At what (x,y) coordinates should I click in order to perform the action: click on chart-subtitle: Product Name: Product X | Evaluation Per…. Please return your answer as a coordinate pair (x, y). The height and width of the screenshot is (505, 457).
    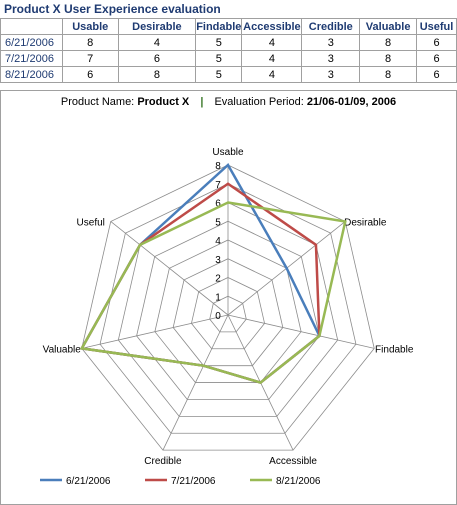
    Looking at the image, I should click on (228, 102).